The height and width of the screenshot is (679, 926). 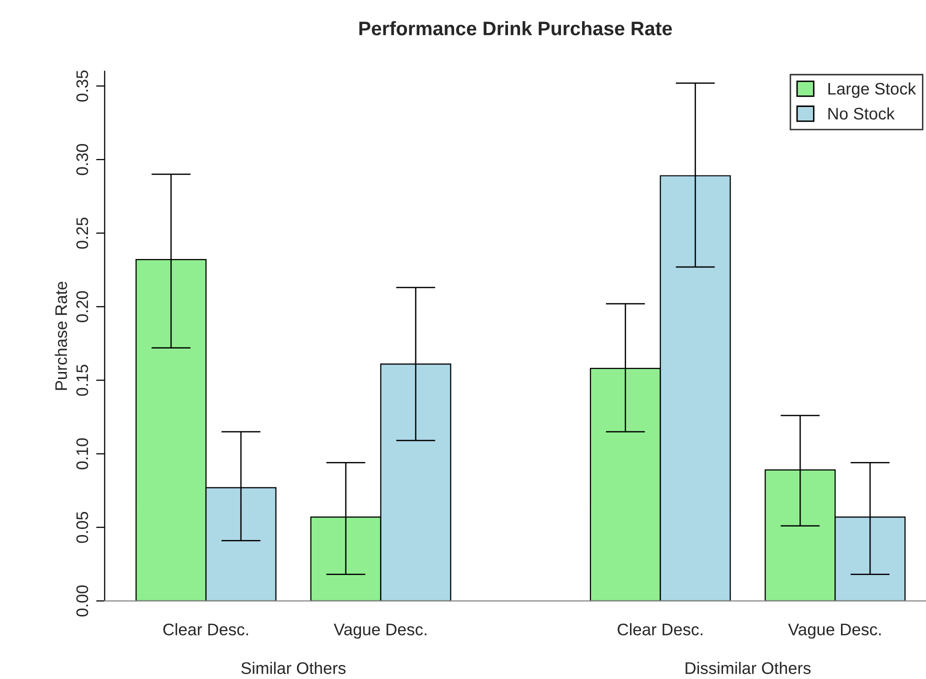 What do you see at coordinates (748, 668) in the screenshot?
I see `text: Dissimilar Others` at bounding box center [748, 668].